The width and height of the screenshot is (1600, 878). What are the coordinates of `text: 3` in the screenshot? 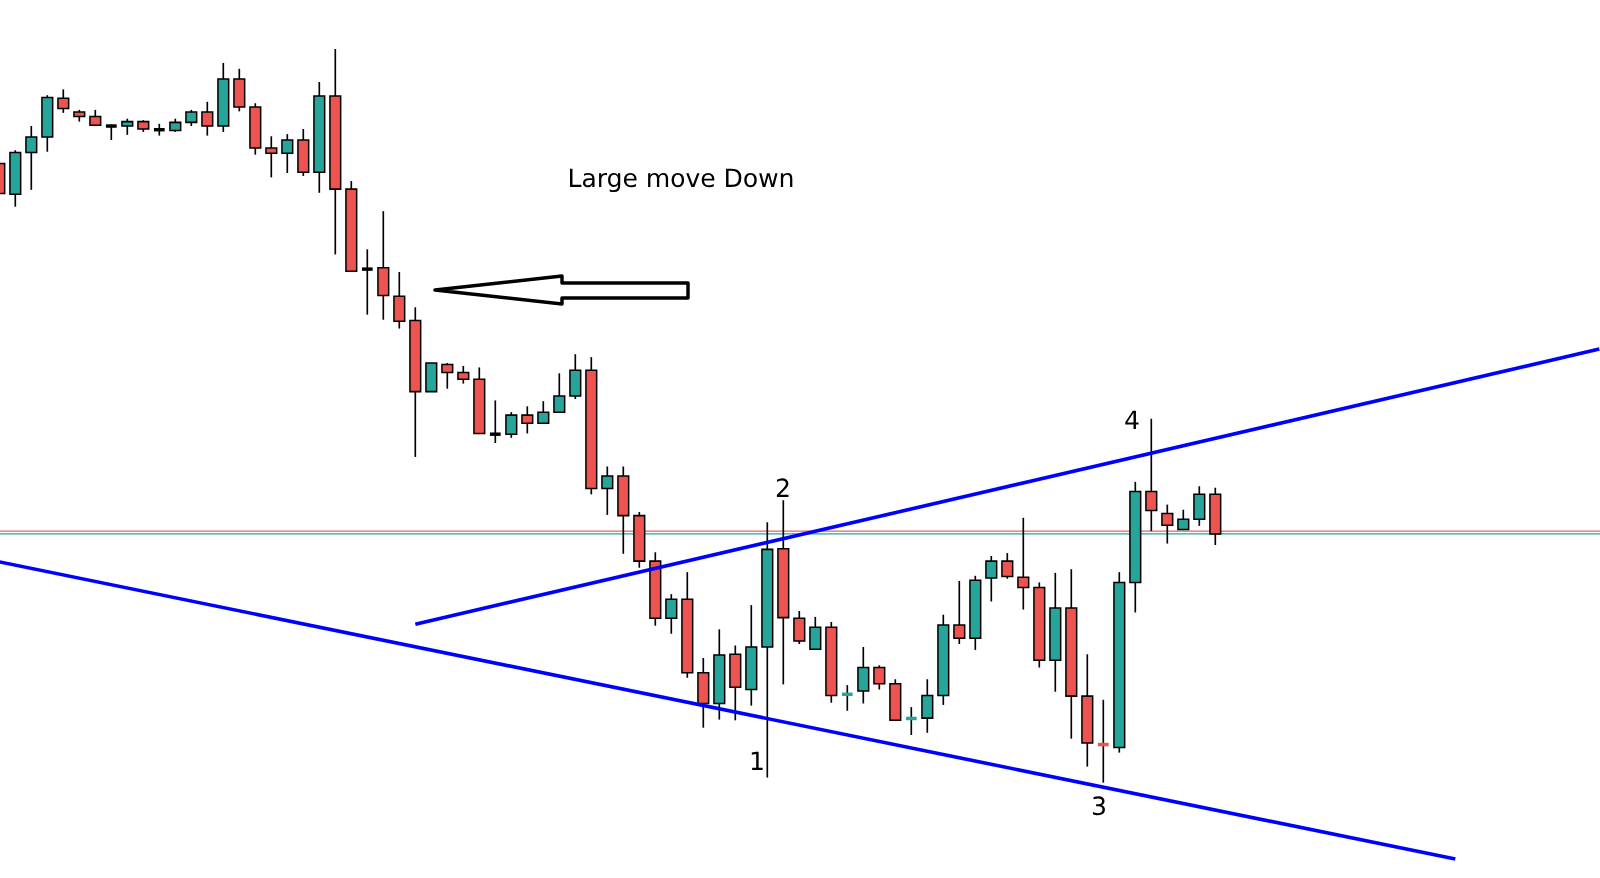 It's located at (1098, 806).